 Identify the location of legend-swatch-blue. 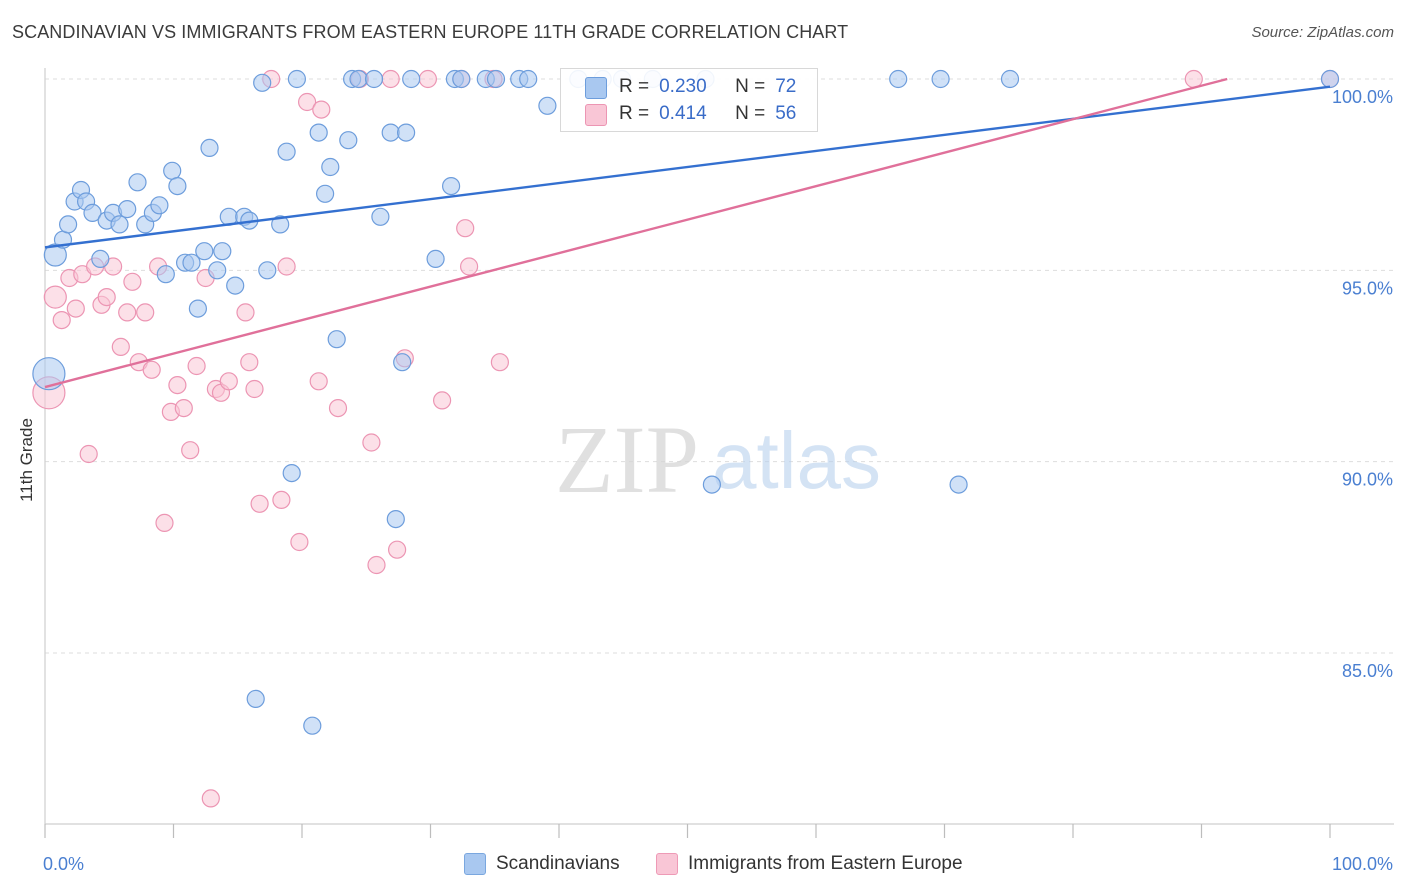
(596, 88).